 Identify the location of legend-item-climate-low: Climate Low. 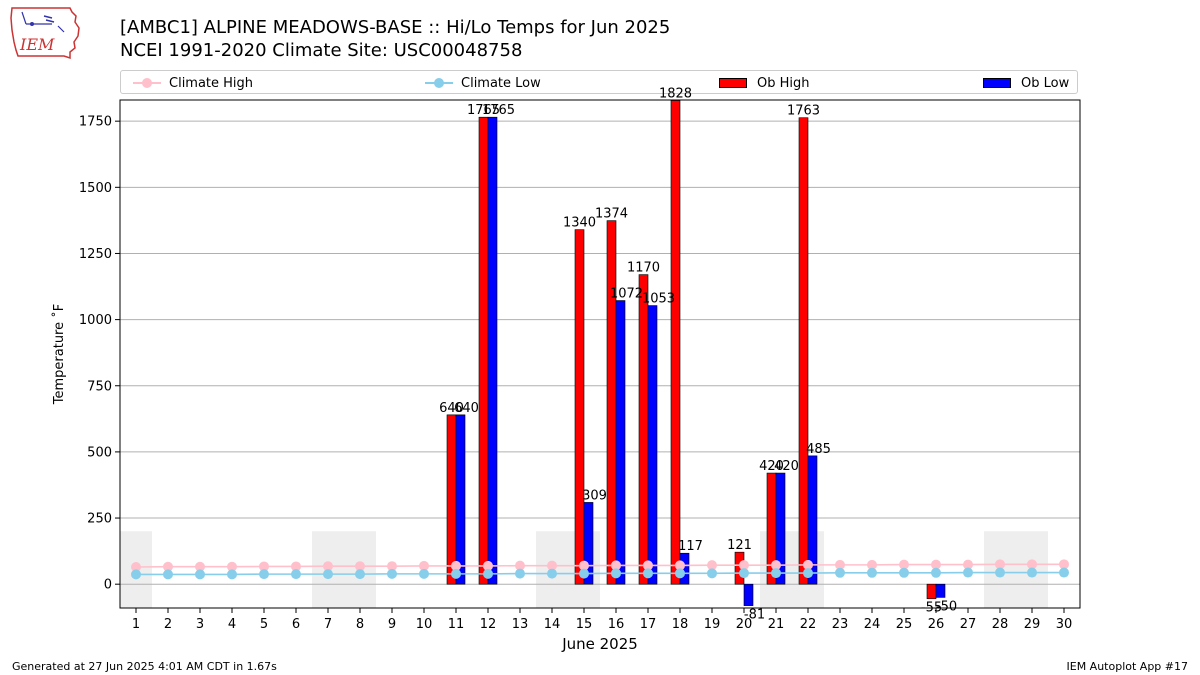
(483, 83).